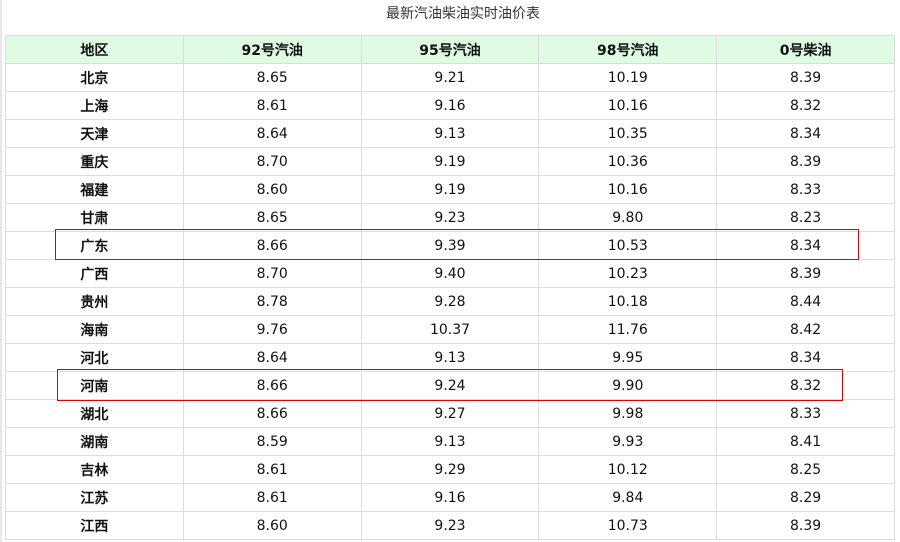  What do you see at coordinates (272, 49) in the screenshot?
I see `column-header: 92号汽油` at bounding box center [272, 49].